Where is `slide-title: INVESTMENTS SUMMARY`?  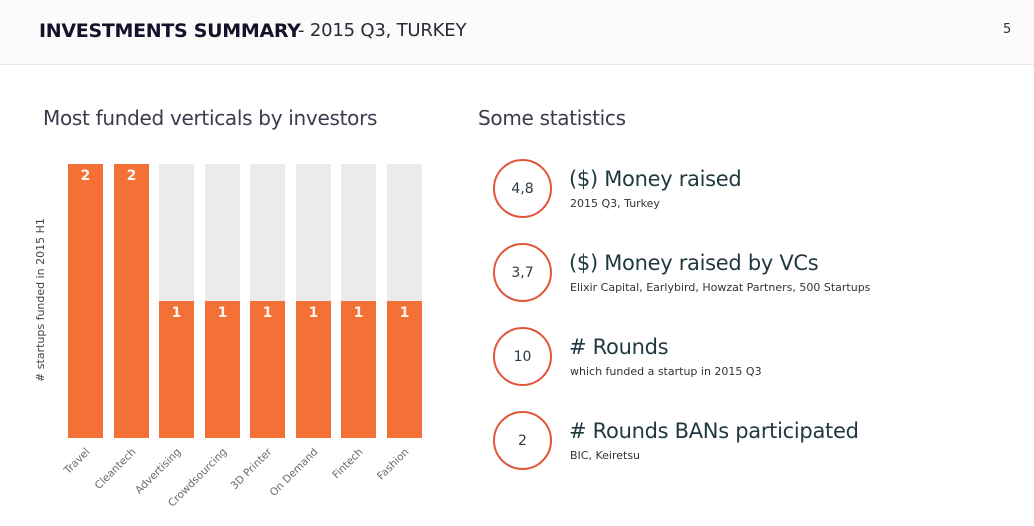
slide-title: INVESTMENTS SUMMARY is located at coordinates (170, 31).